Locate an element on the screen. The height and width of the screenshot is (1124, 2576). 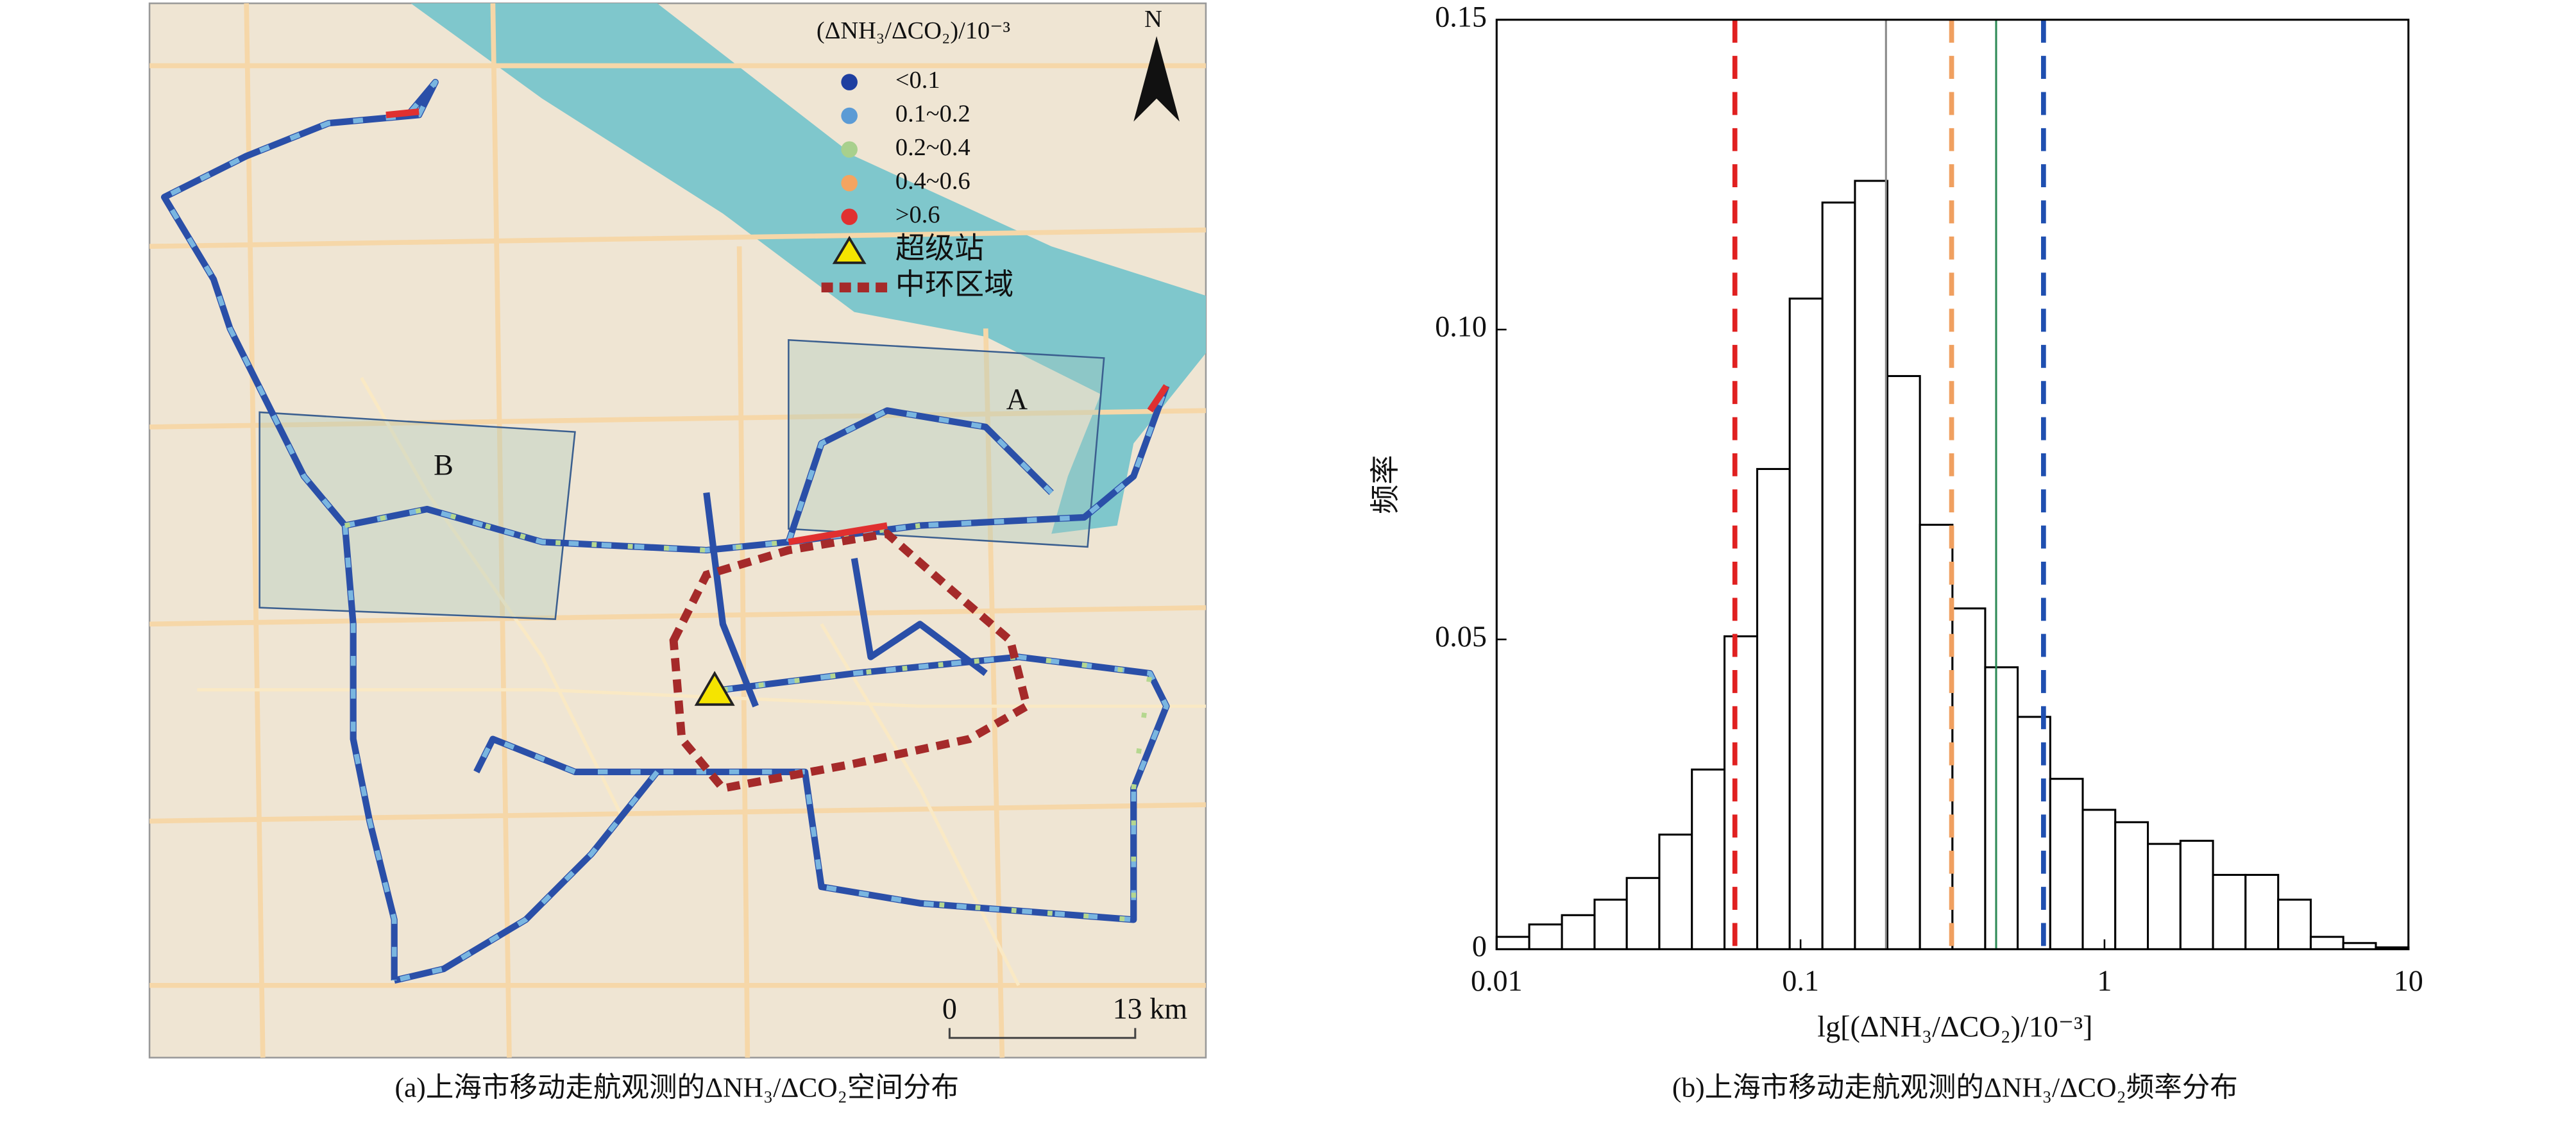
legend-label: >0.6 is located at coordinates (917, 214).